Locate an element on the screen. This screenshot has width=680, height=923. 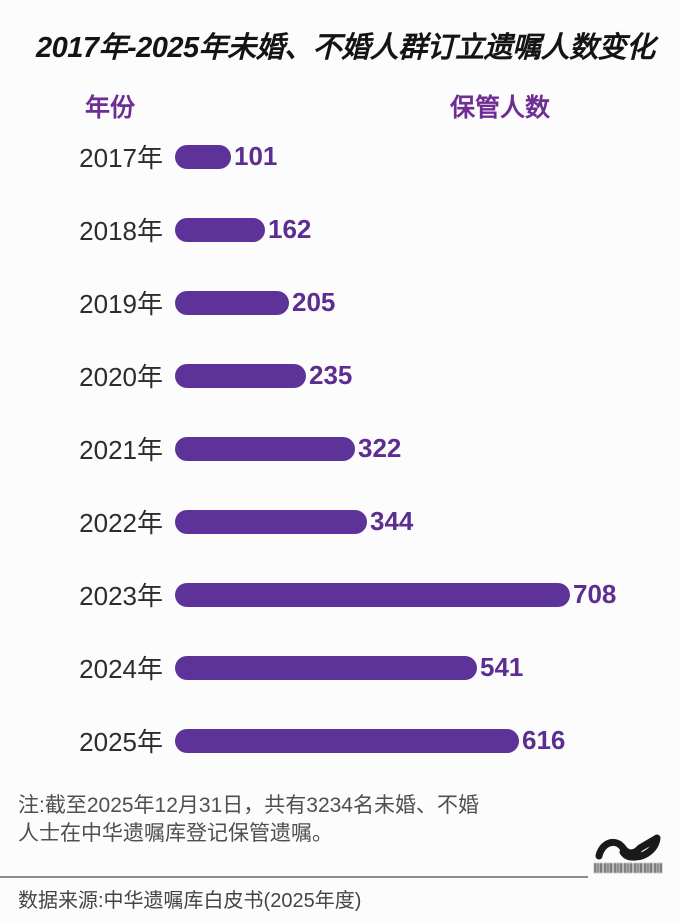
value-label: 616 is located at coordinates (544, 740).